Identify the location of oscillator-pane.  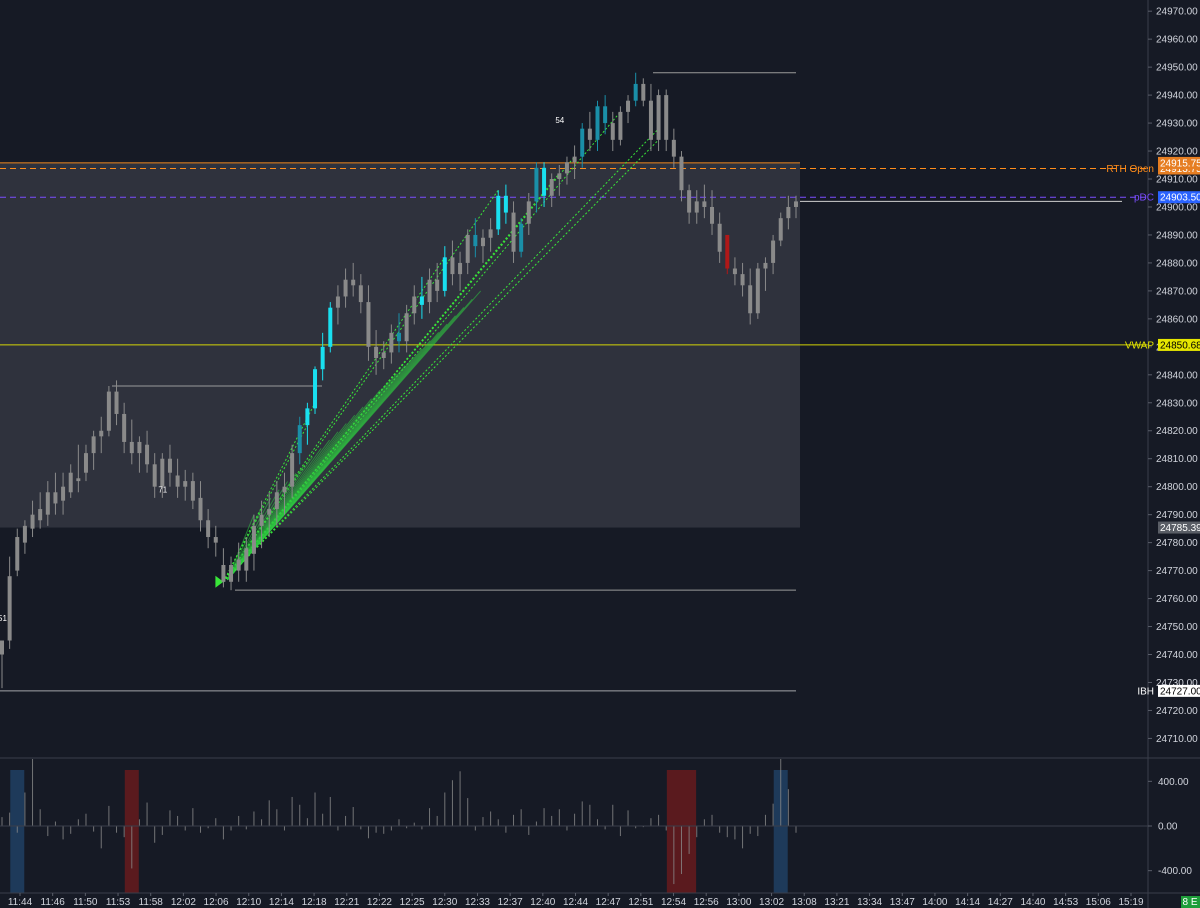
(574, 826).